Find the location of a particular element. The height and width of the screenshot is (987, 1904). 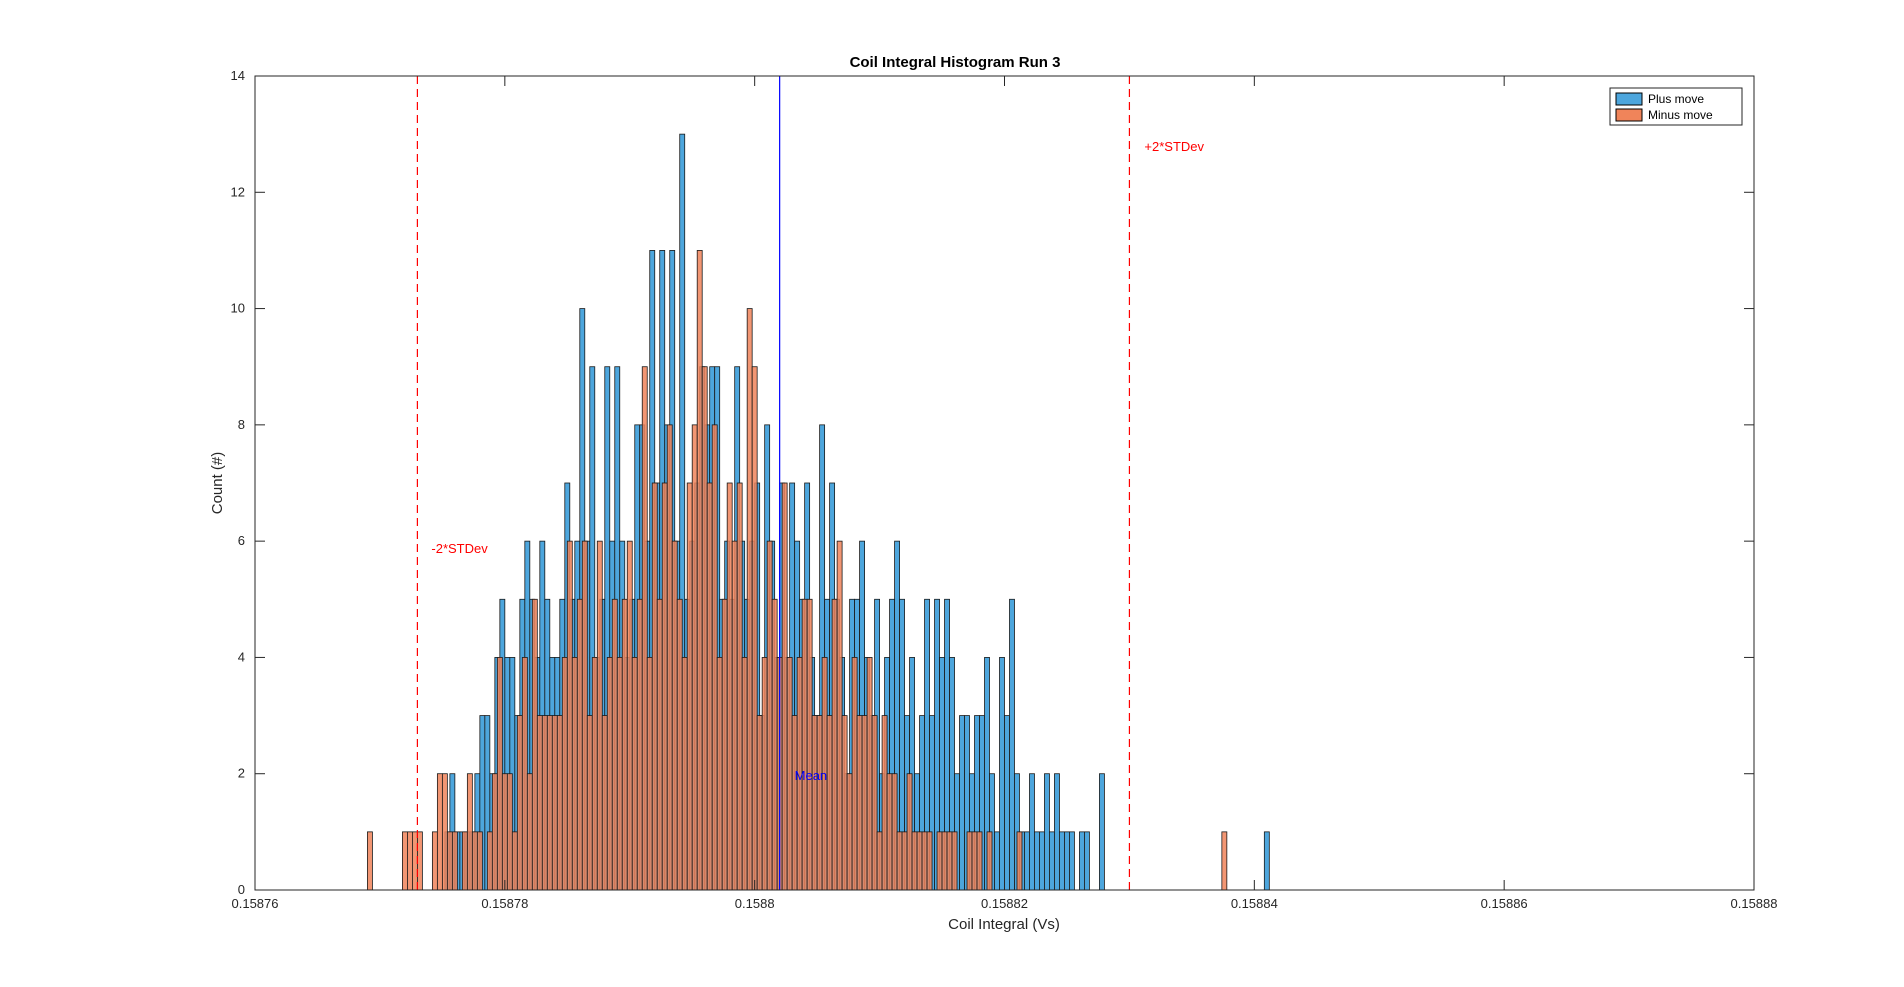

legend: Plus move Minus move is located at coordinates (1676, 106).